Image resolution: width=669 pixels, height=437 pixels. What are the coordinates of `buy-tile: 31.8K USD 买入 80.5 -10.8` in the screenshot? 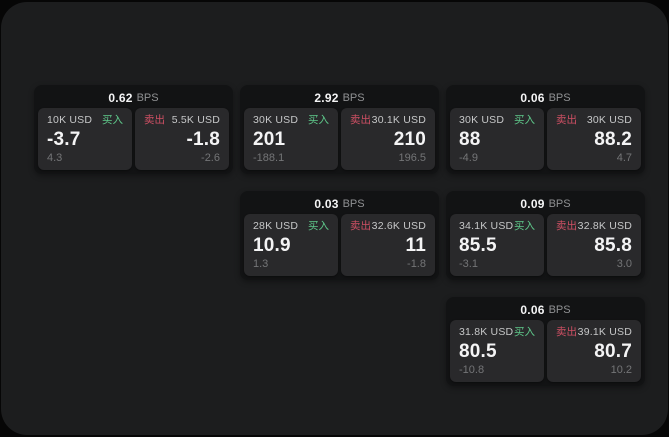 It's located at (497, 351).